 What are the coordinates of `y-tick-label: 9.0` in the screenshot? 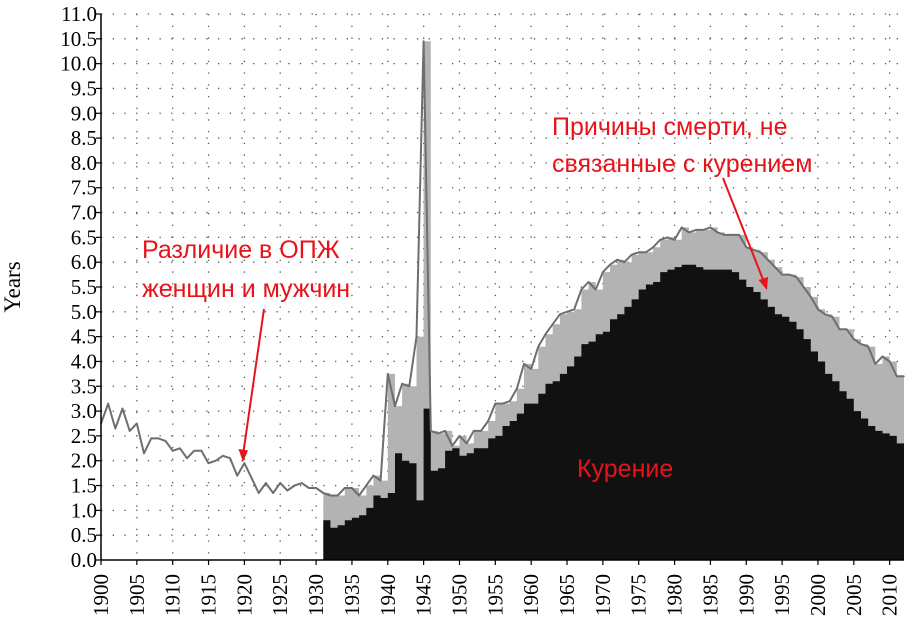 It's located at (84, 113).